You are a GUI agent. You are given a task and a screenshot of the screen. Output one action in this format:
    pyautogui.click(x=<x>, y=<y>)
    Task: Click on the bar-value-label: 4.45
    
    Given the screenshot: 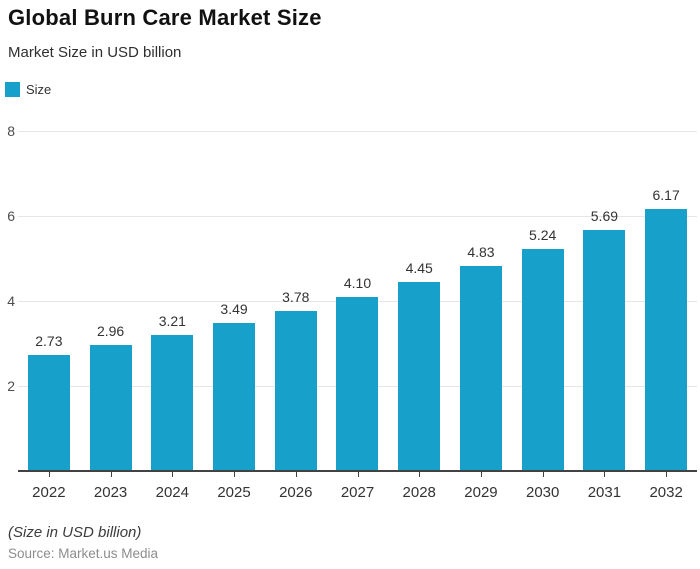 What is the action you would take?
    pyautogui.click(x=419, y=268)
    